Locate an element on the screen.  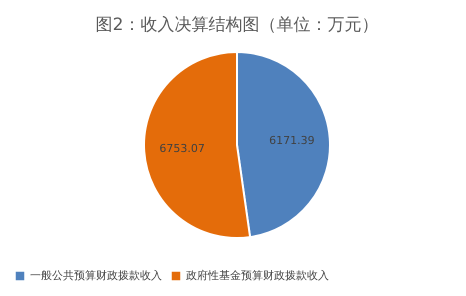
data-label: 6753.07 is located at coordinates (182, 148).